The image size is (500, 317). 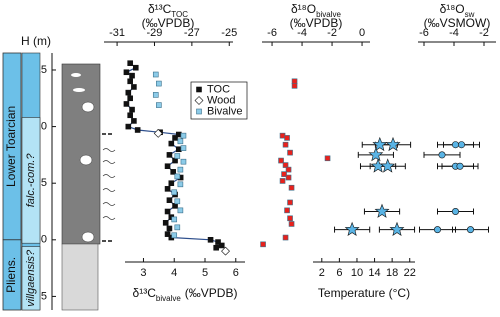 I want to click on lithology-column, so click(x=88, y=187).